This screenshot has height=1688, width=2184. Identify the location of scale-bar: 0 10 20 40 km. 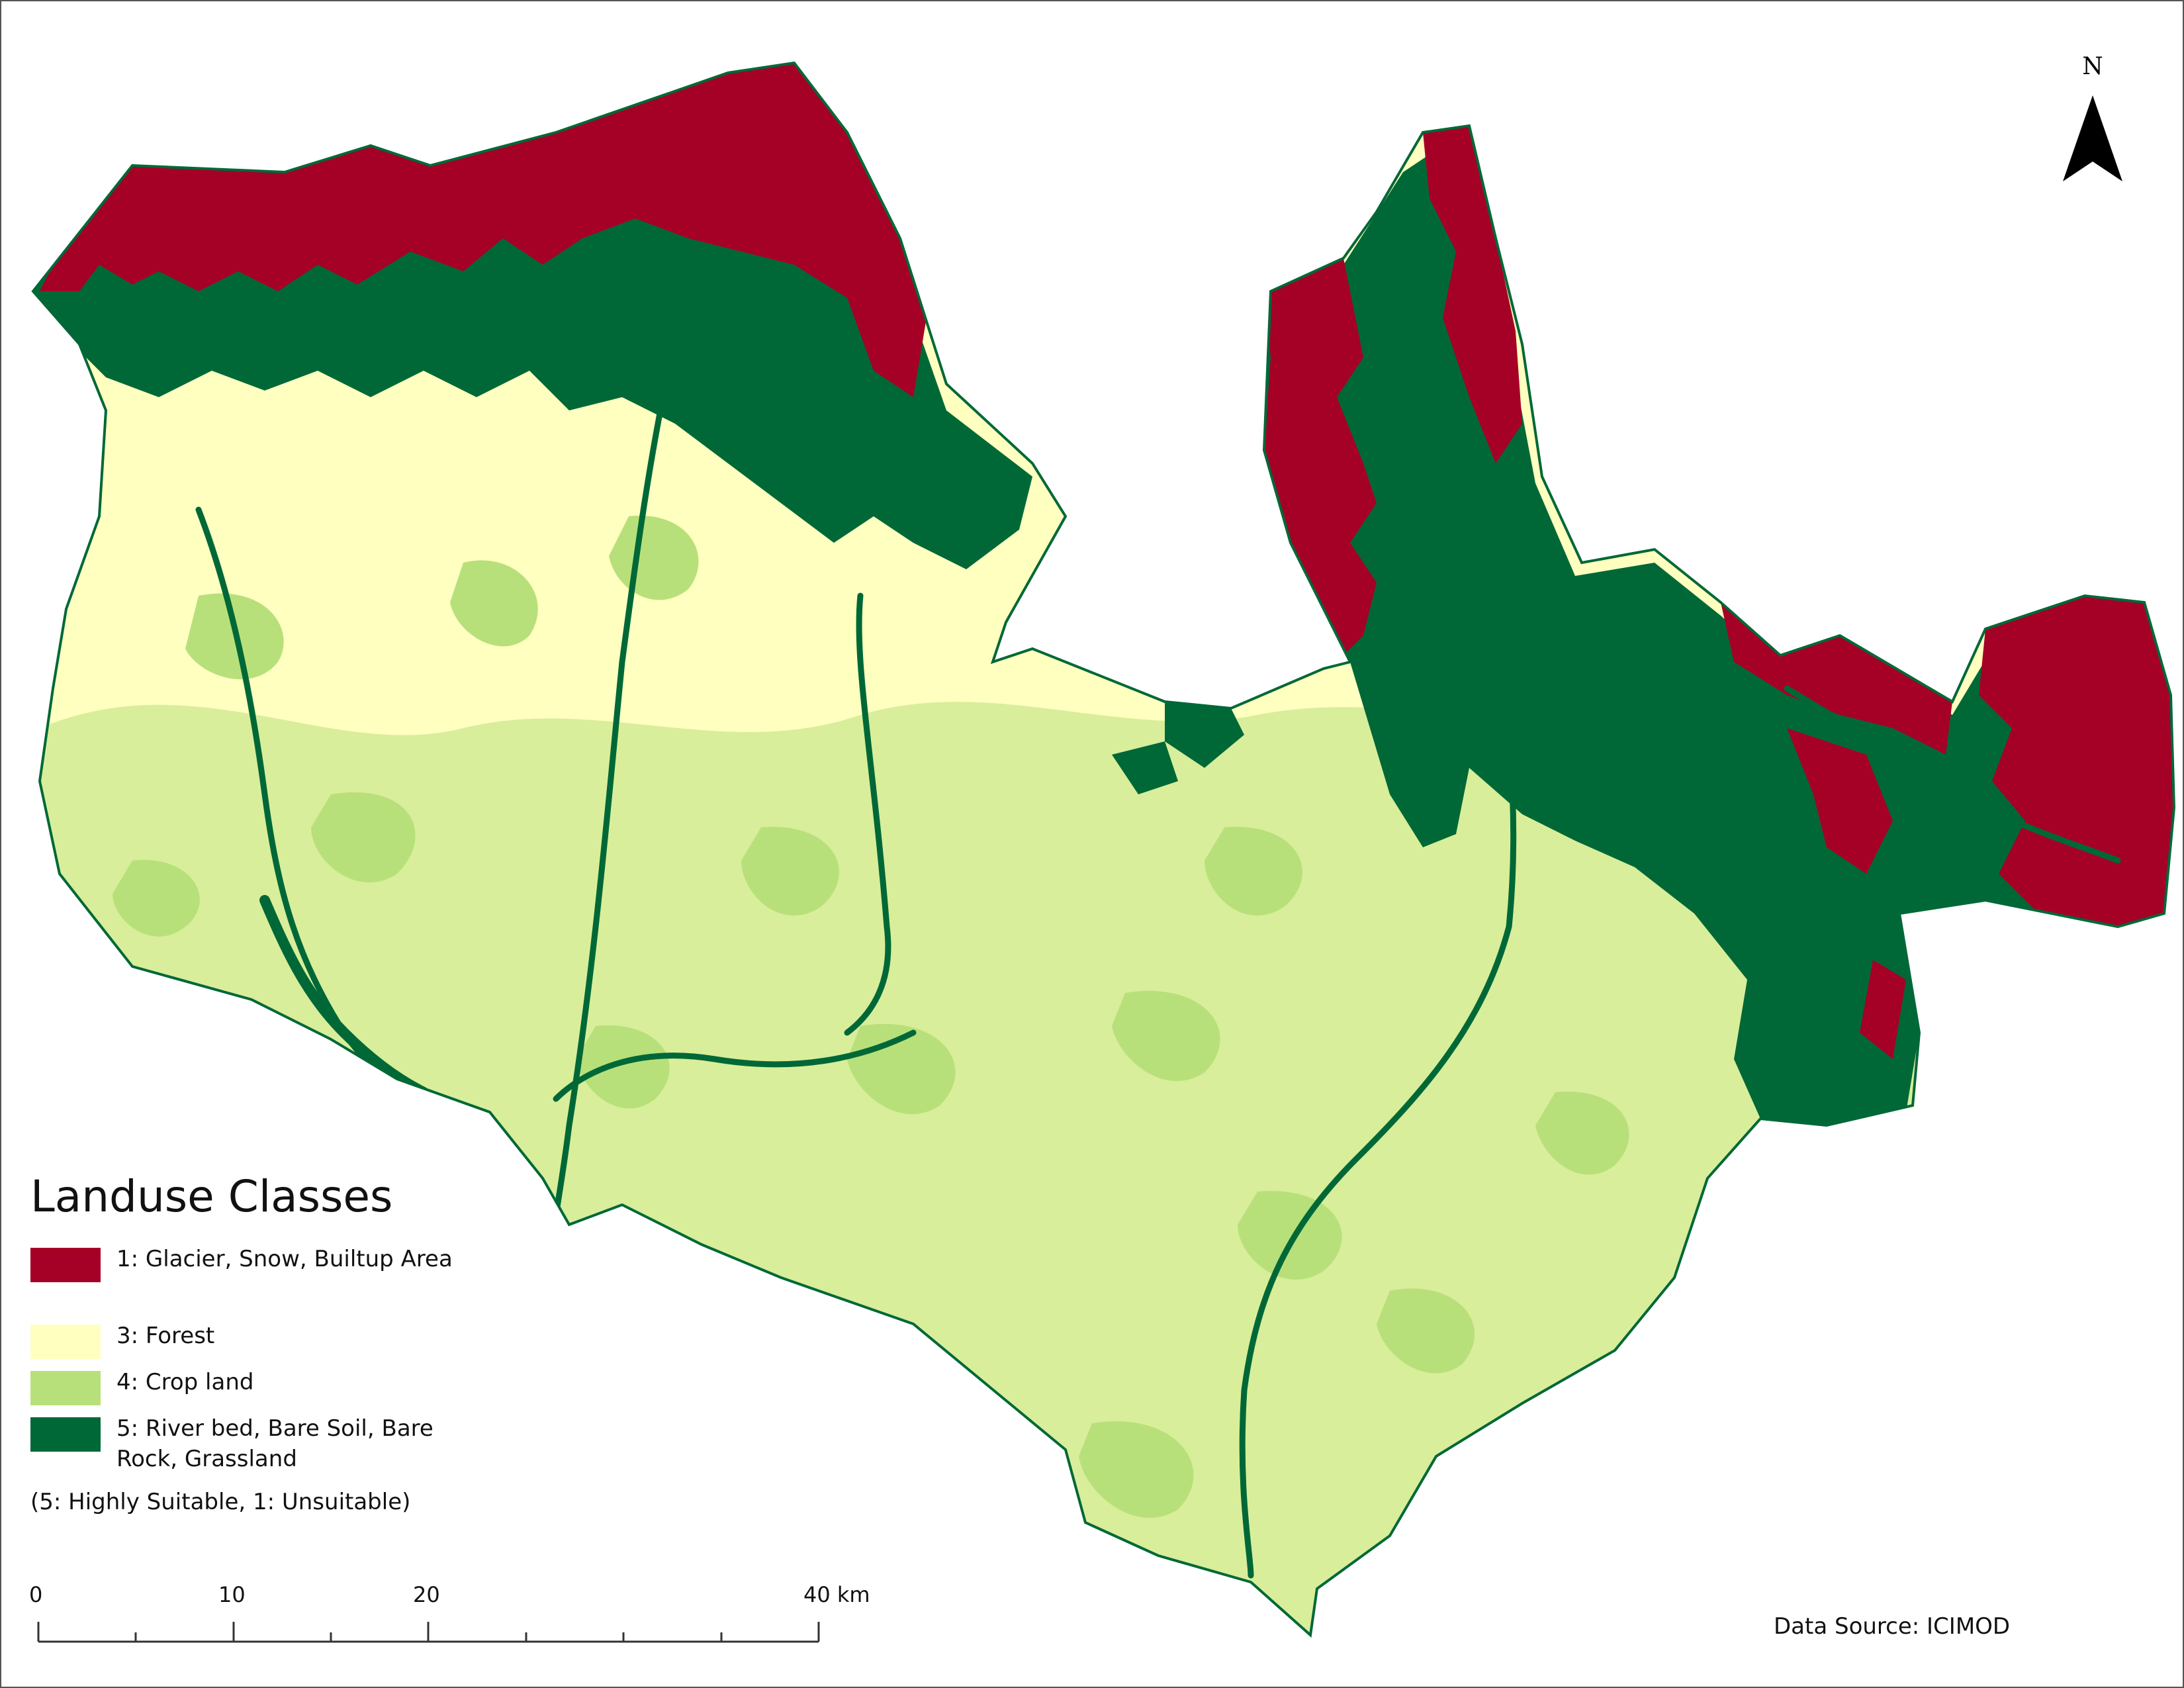
(456, 1622).